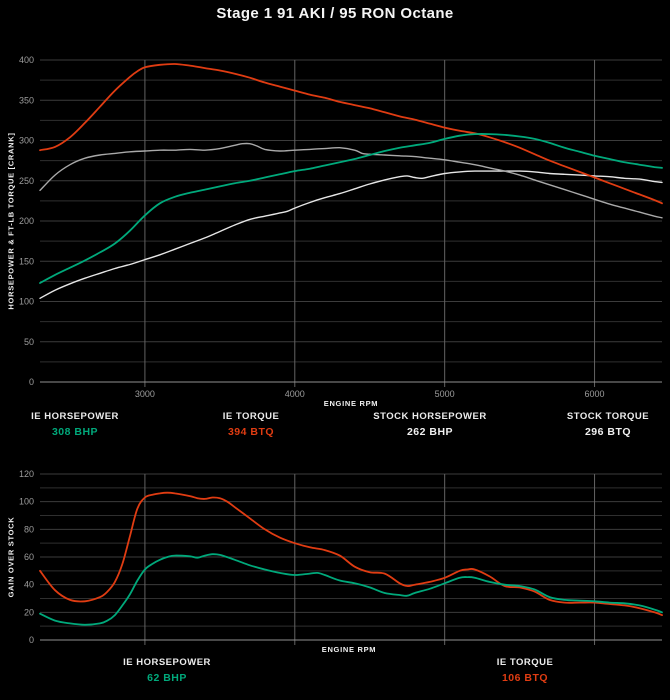  What do you see at coordinates (29, 342) in the screenshot?
I see `svg-text: 50` at bounding box center [29, 342].